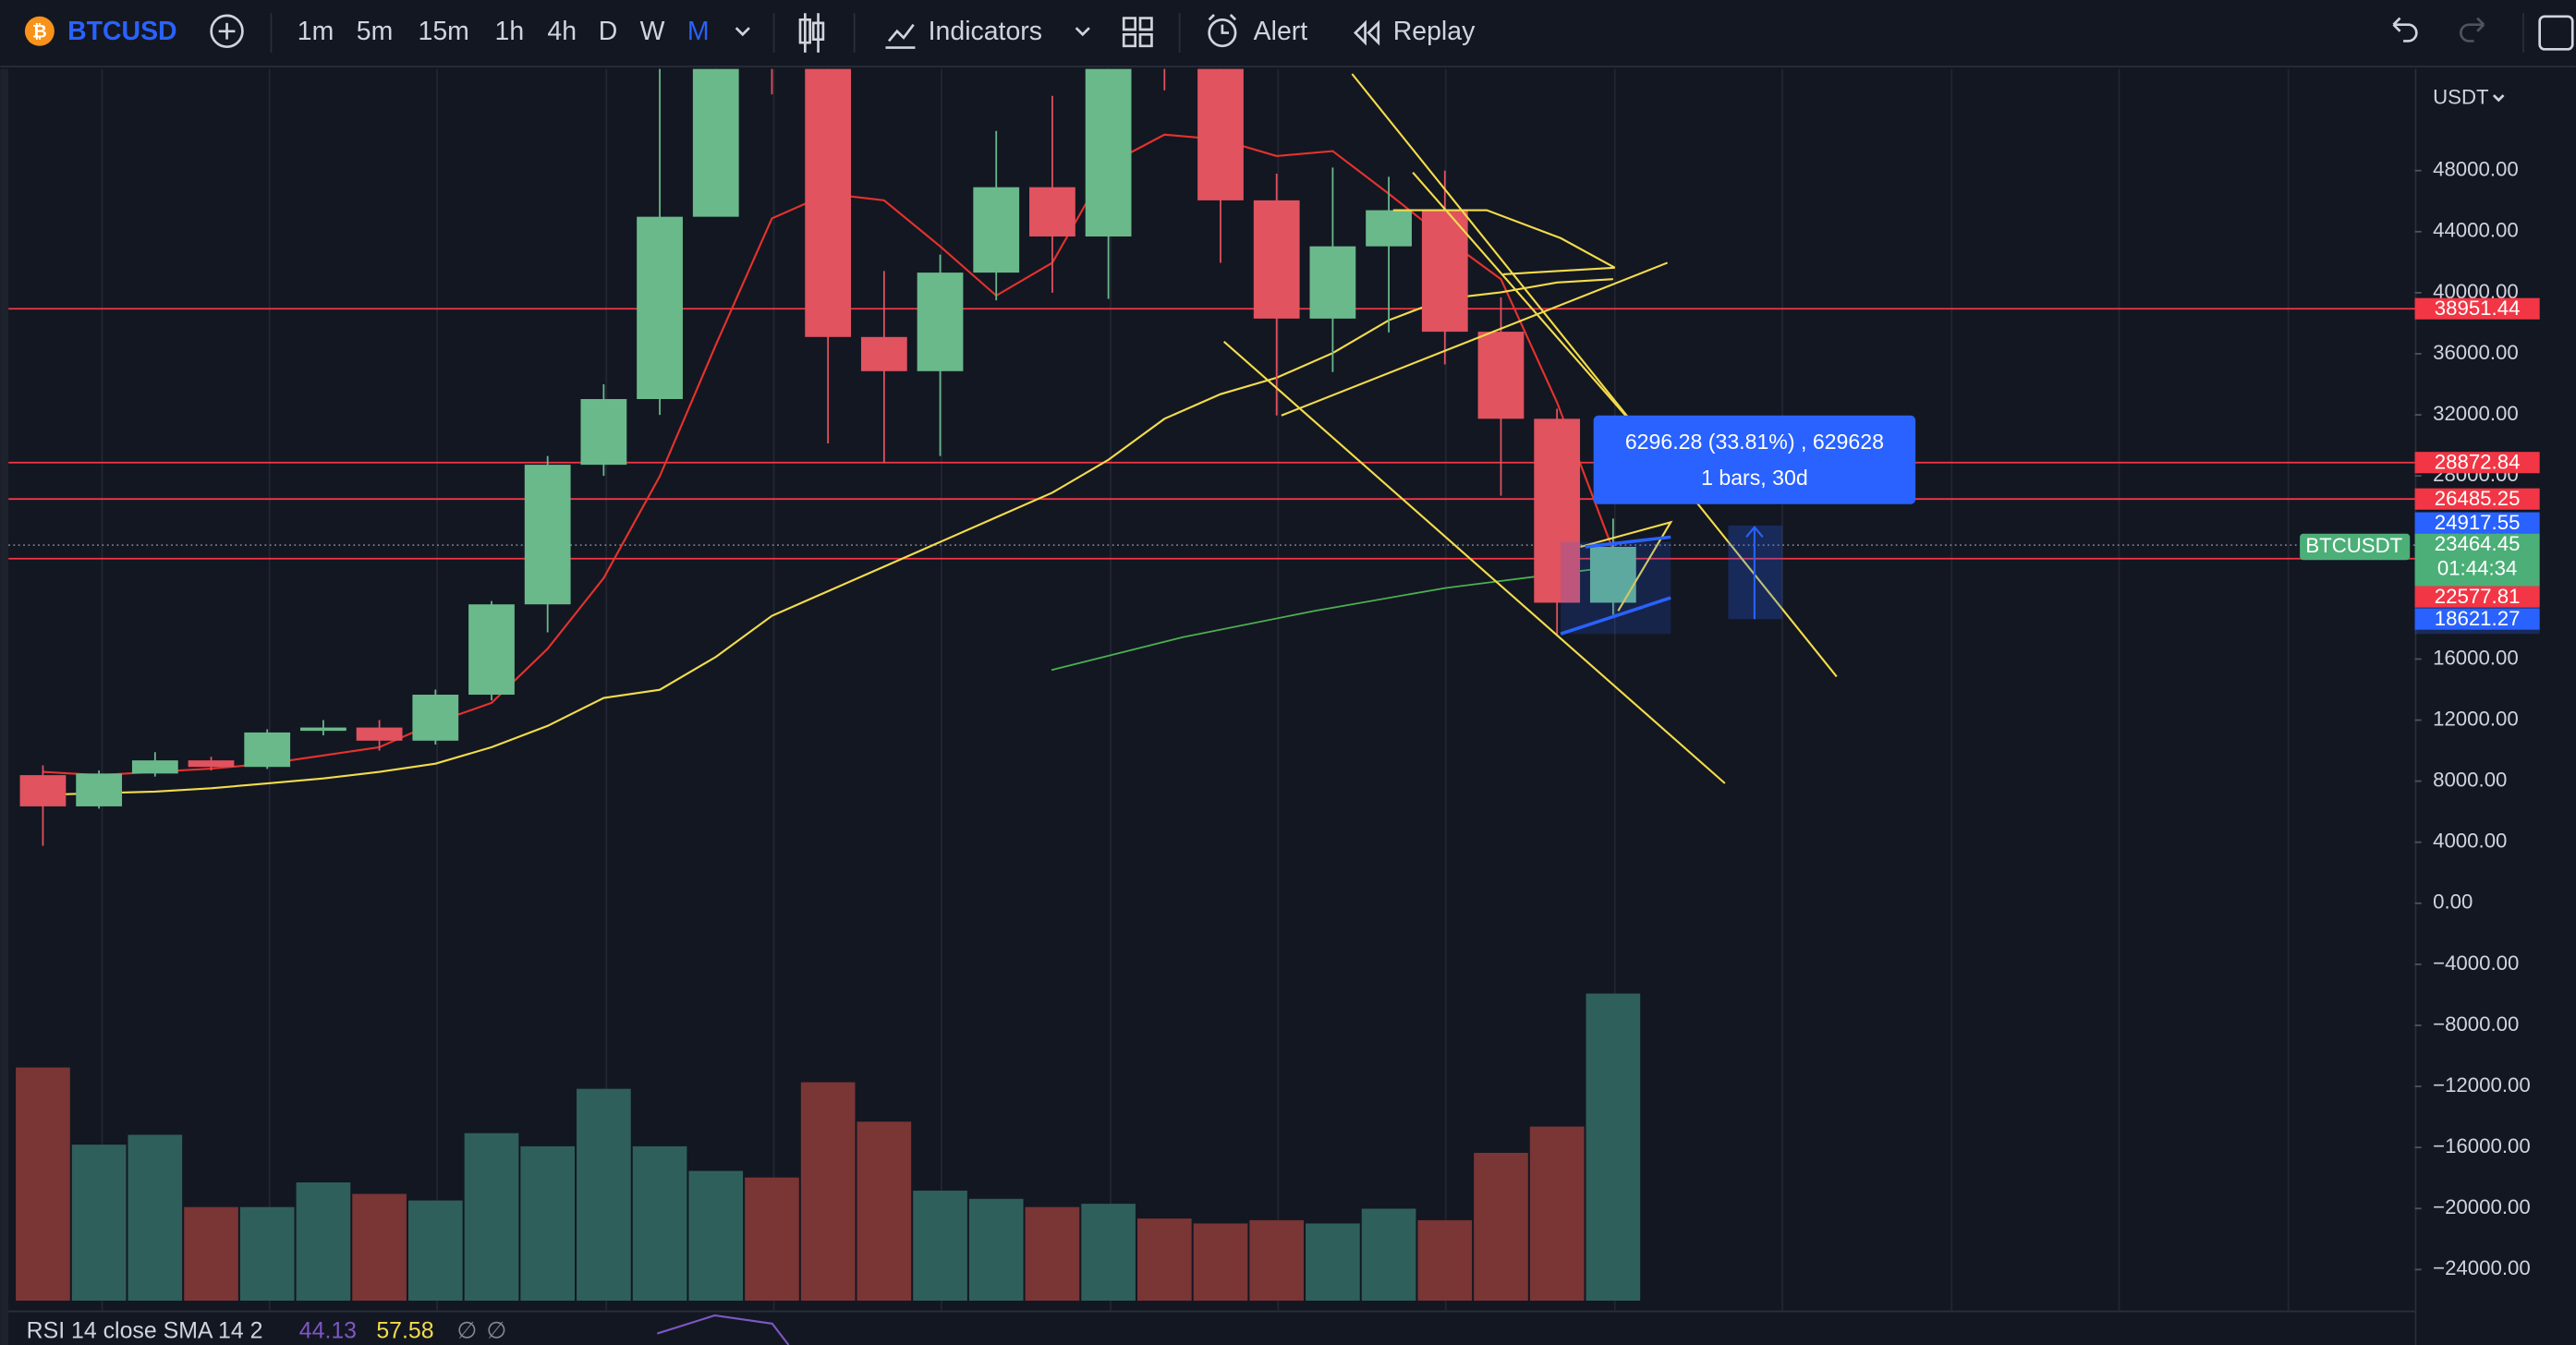  Describe the element at coordinates (1333, 619) in the screenshot. I see `long-ma` at that location.